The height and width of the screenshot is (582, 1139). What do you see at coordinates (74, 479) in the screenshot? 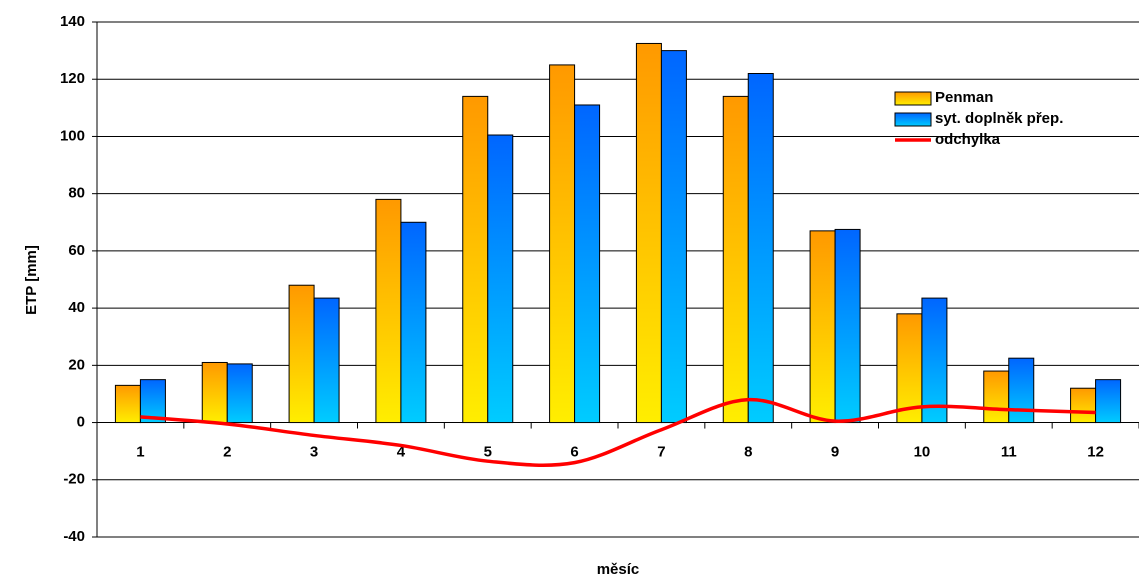
I see `y-tick-label: -20` at bounding box center [74, 479].